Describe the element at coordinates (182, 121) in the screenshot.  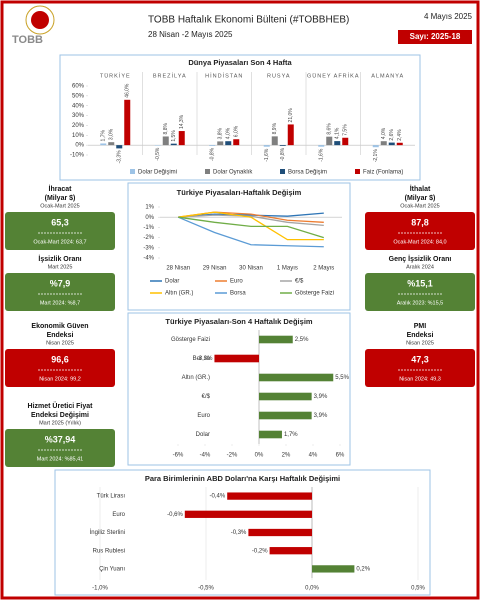
I see `value-label: 14,3%` at that location.